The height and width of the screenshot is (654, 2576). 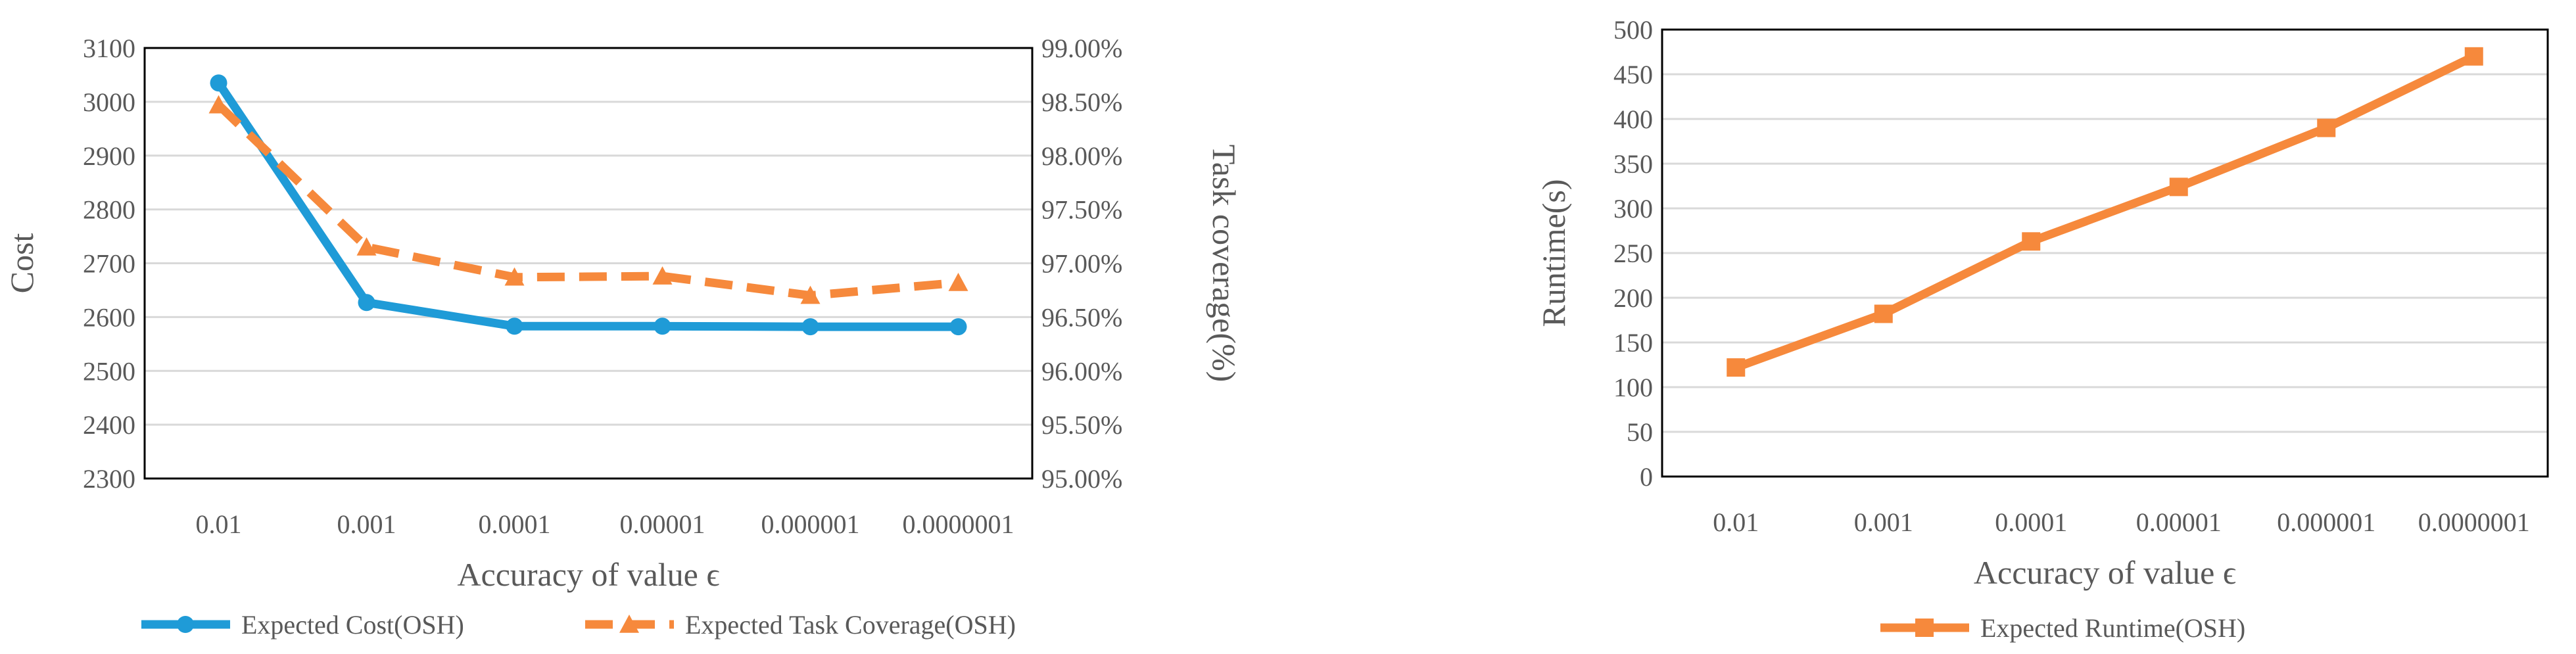 What do you see at coordinates (1633, 74) in the screenshot?
I see `y-tick-label: 450` at bounding box center [1633, 74].